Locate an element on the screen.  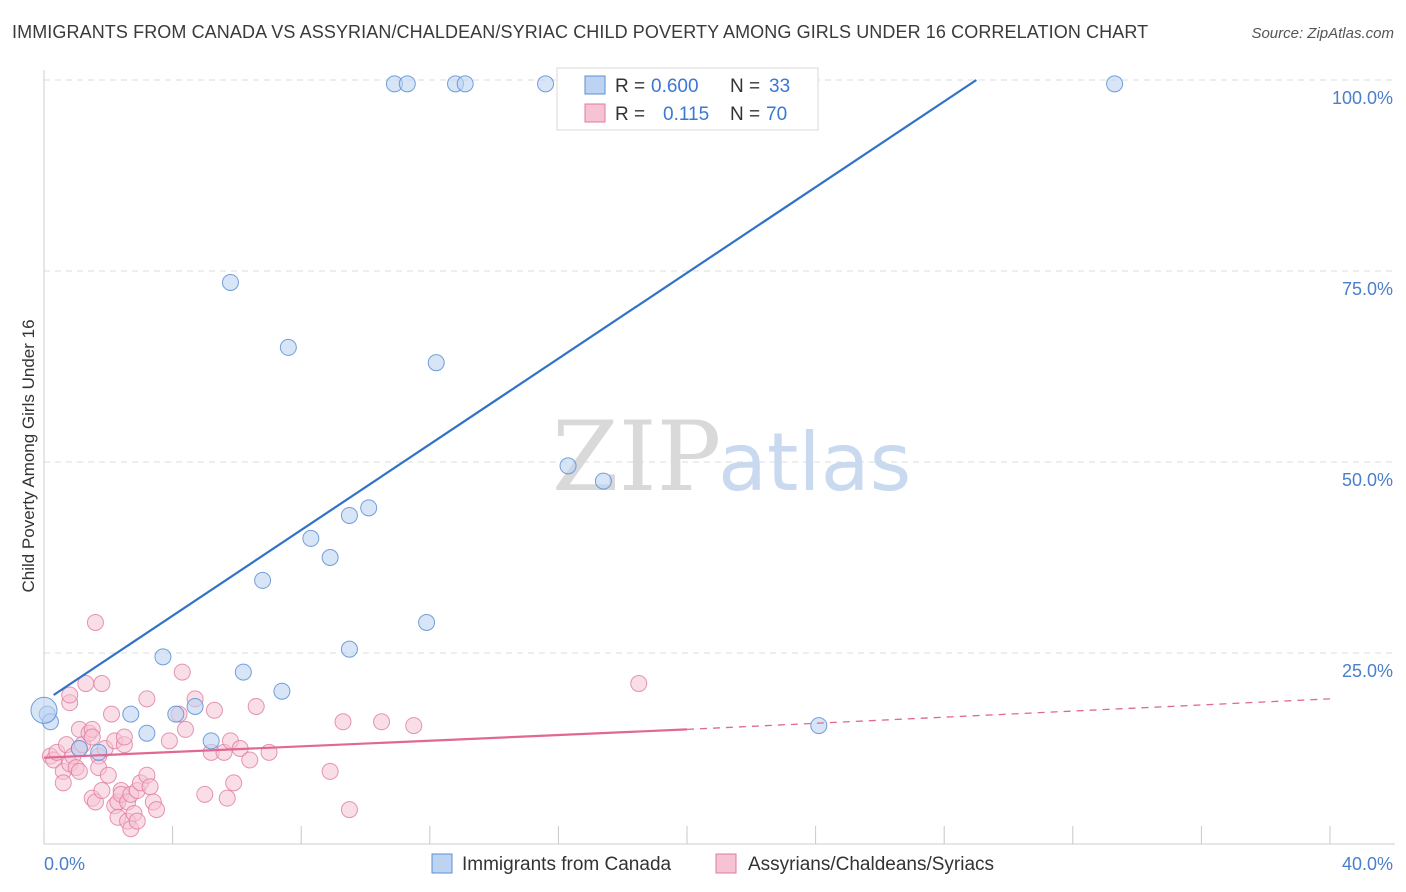
source-label: Source: ZipAtlas.com is located at coordinates (1322, 33).